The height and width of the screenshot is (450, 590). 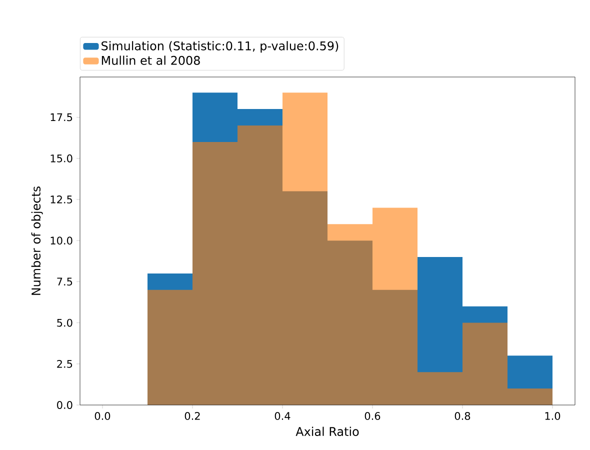 I want to click on legend-label: Simulation (Statistic:0.11, p-value:0.59), so click(x=220, y=47).